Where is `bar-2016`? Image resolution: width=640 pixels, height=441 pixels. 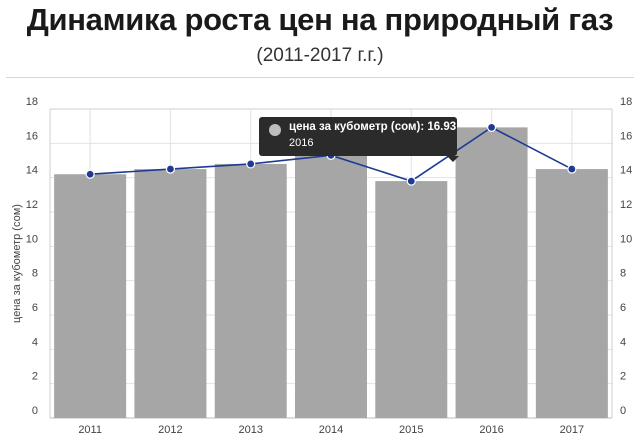
bar-2016 is located at coordinates (491, 272).